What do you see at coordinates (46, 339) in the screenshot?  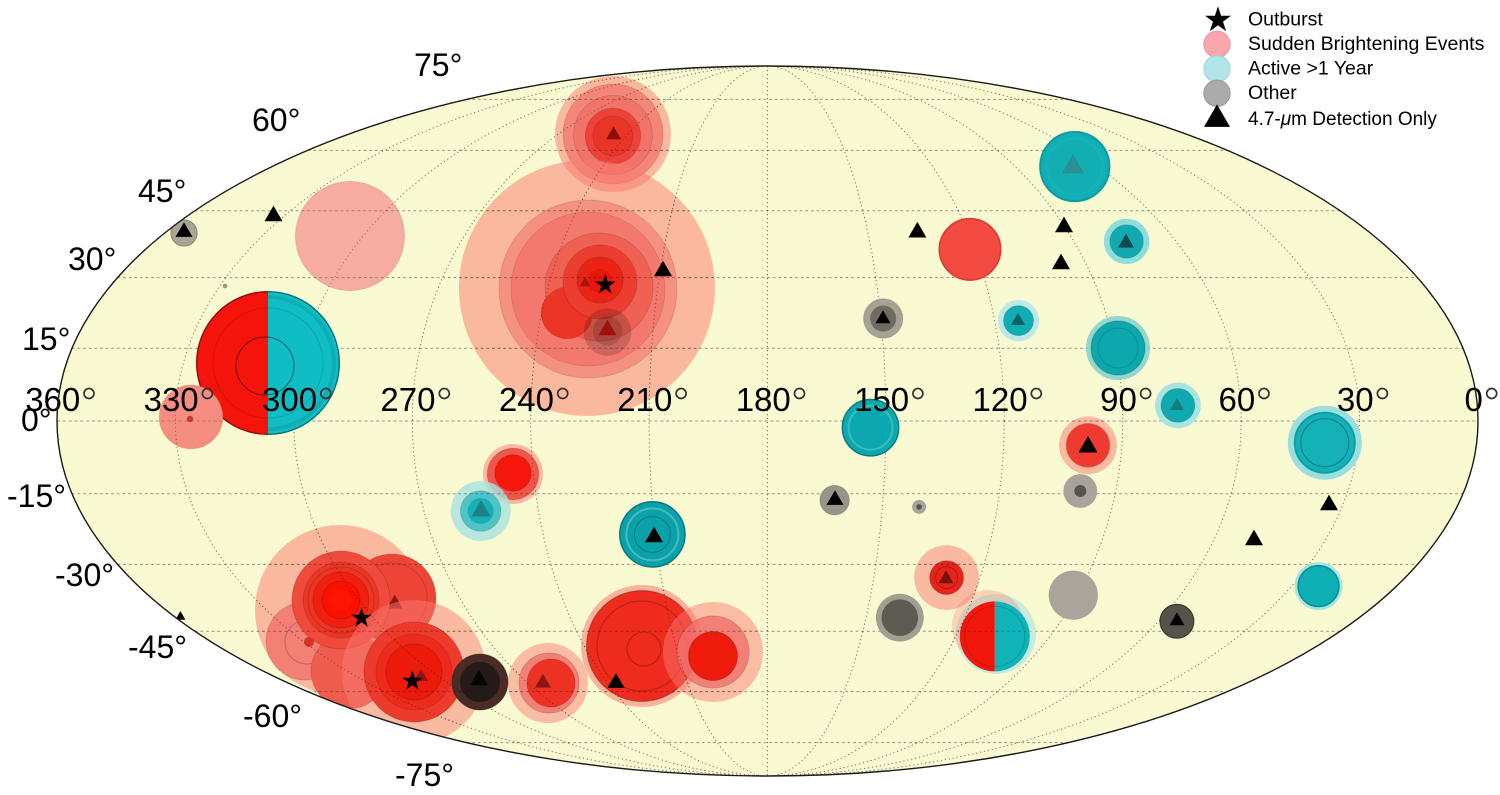 I see `svg-text: 15°` at bounding box center [46, 339].